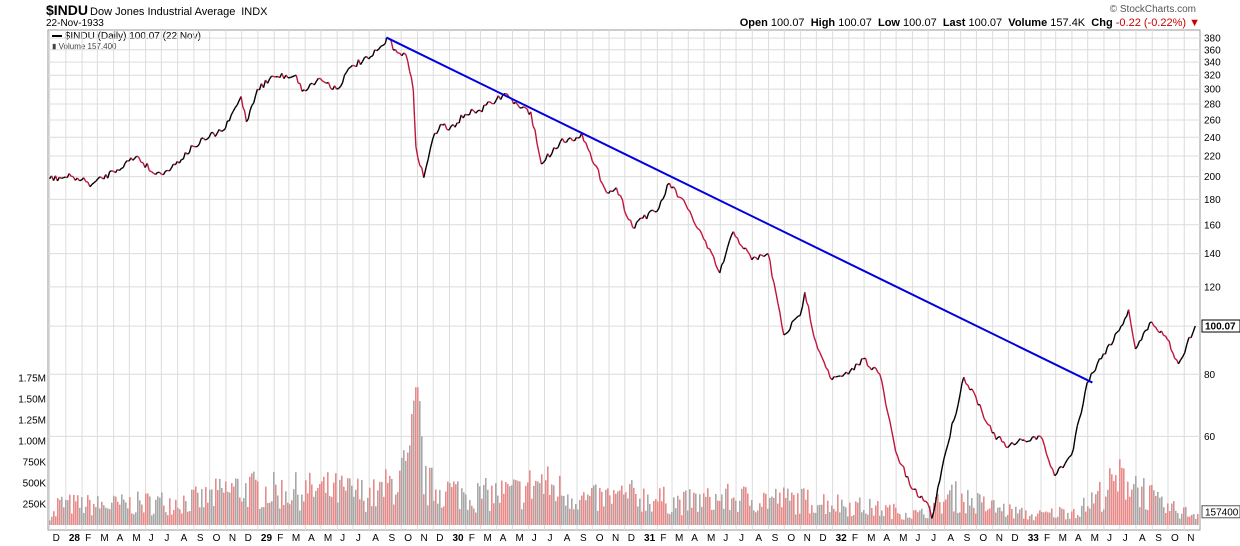 The image size is (1240, 546). Describe the element at coordinates (871, 538) in the screenshot. I see `month-tick-label: M` at that location.